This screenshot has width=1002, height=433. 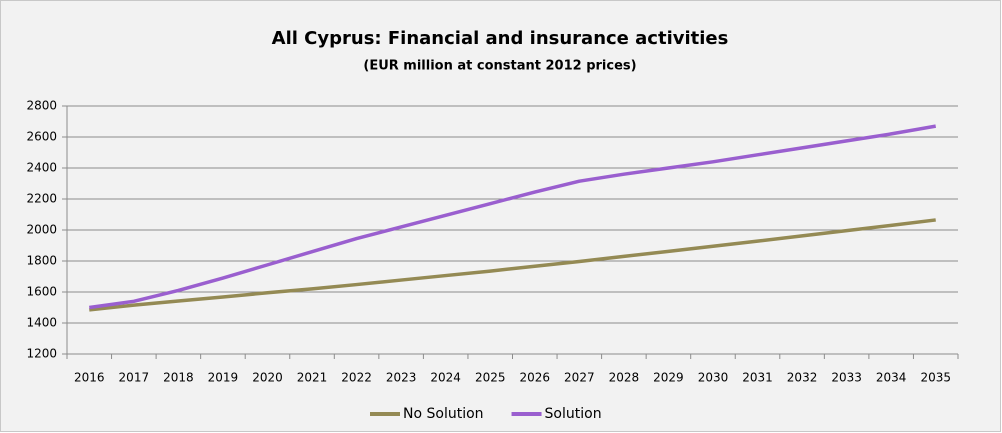 What do you see at coordinates (499, 66) in the screenshot?
I see `chart-subtitle: (EUR million at constant 2012 prices)` at bounding box center [499, 66].